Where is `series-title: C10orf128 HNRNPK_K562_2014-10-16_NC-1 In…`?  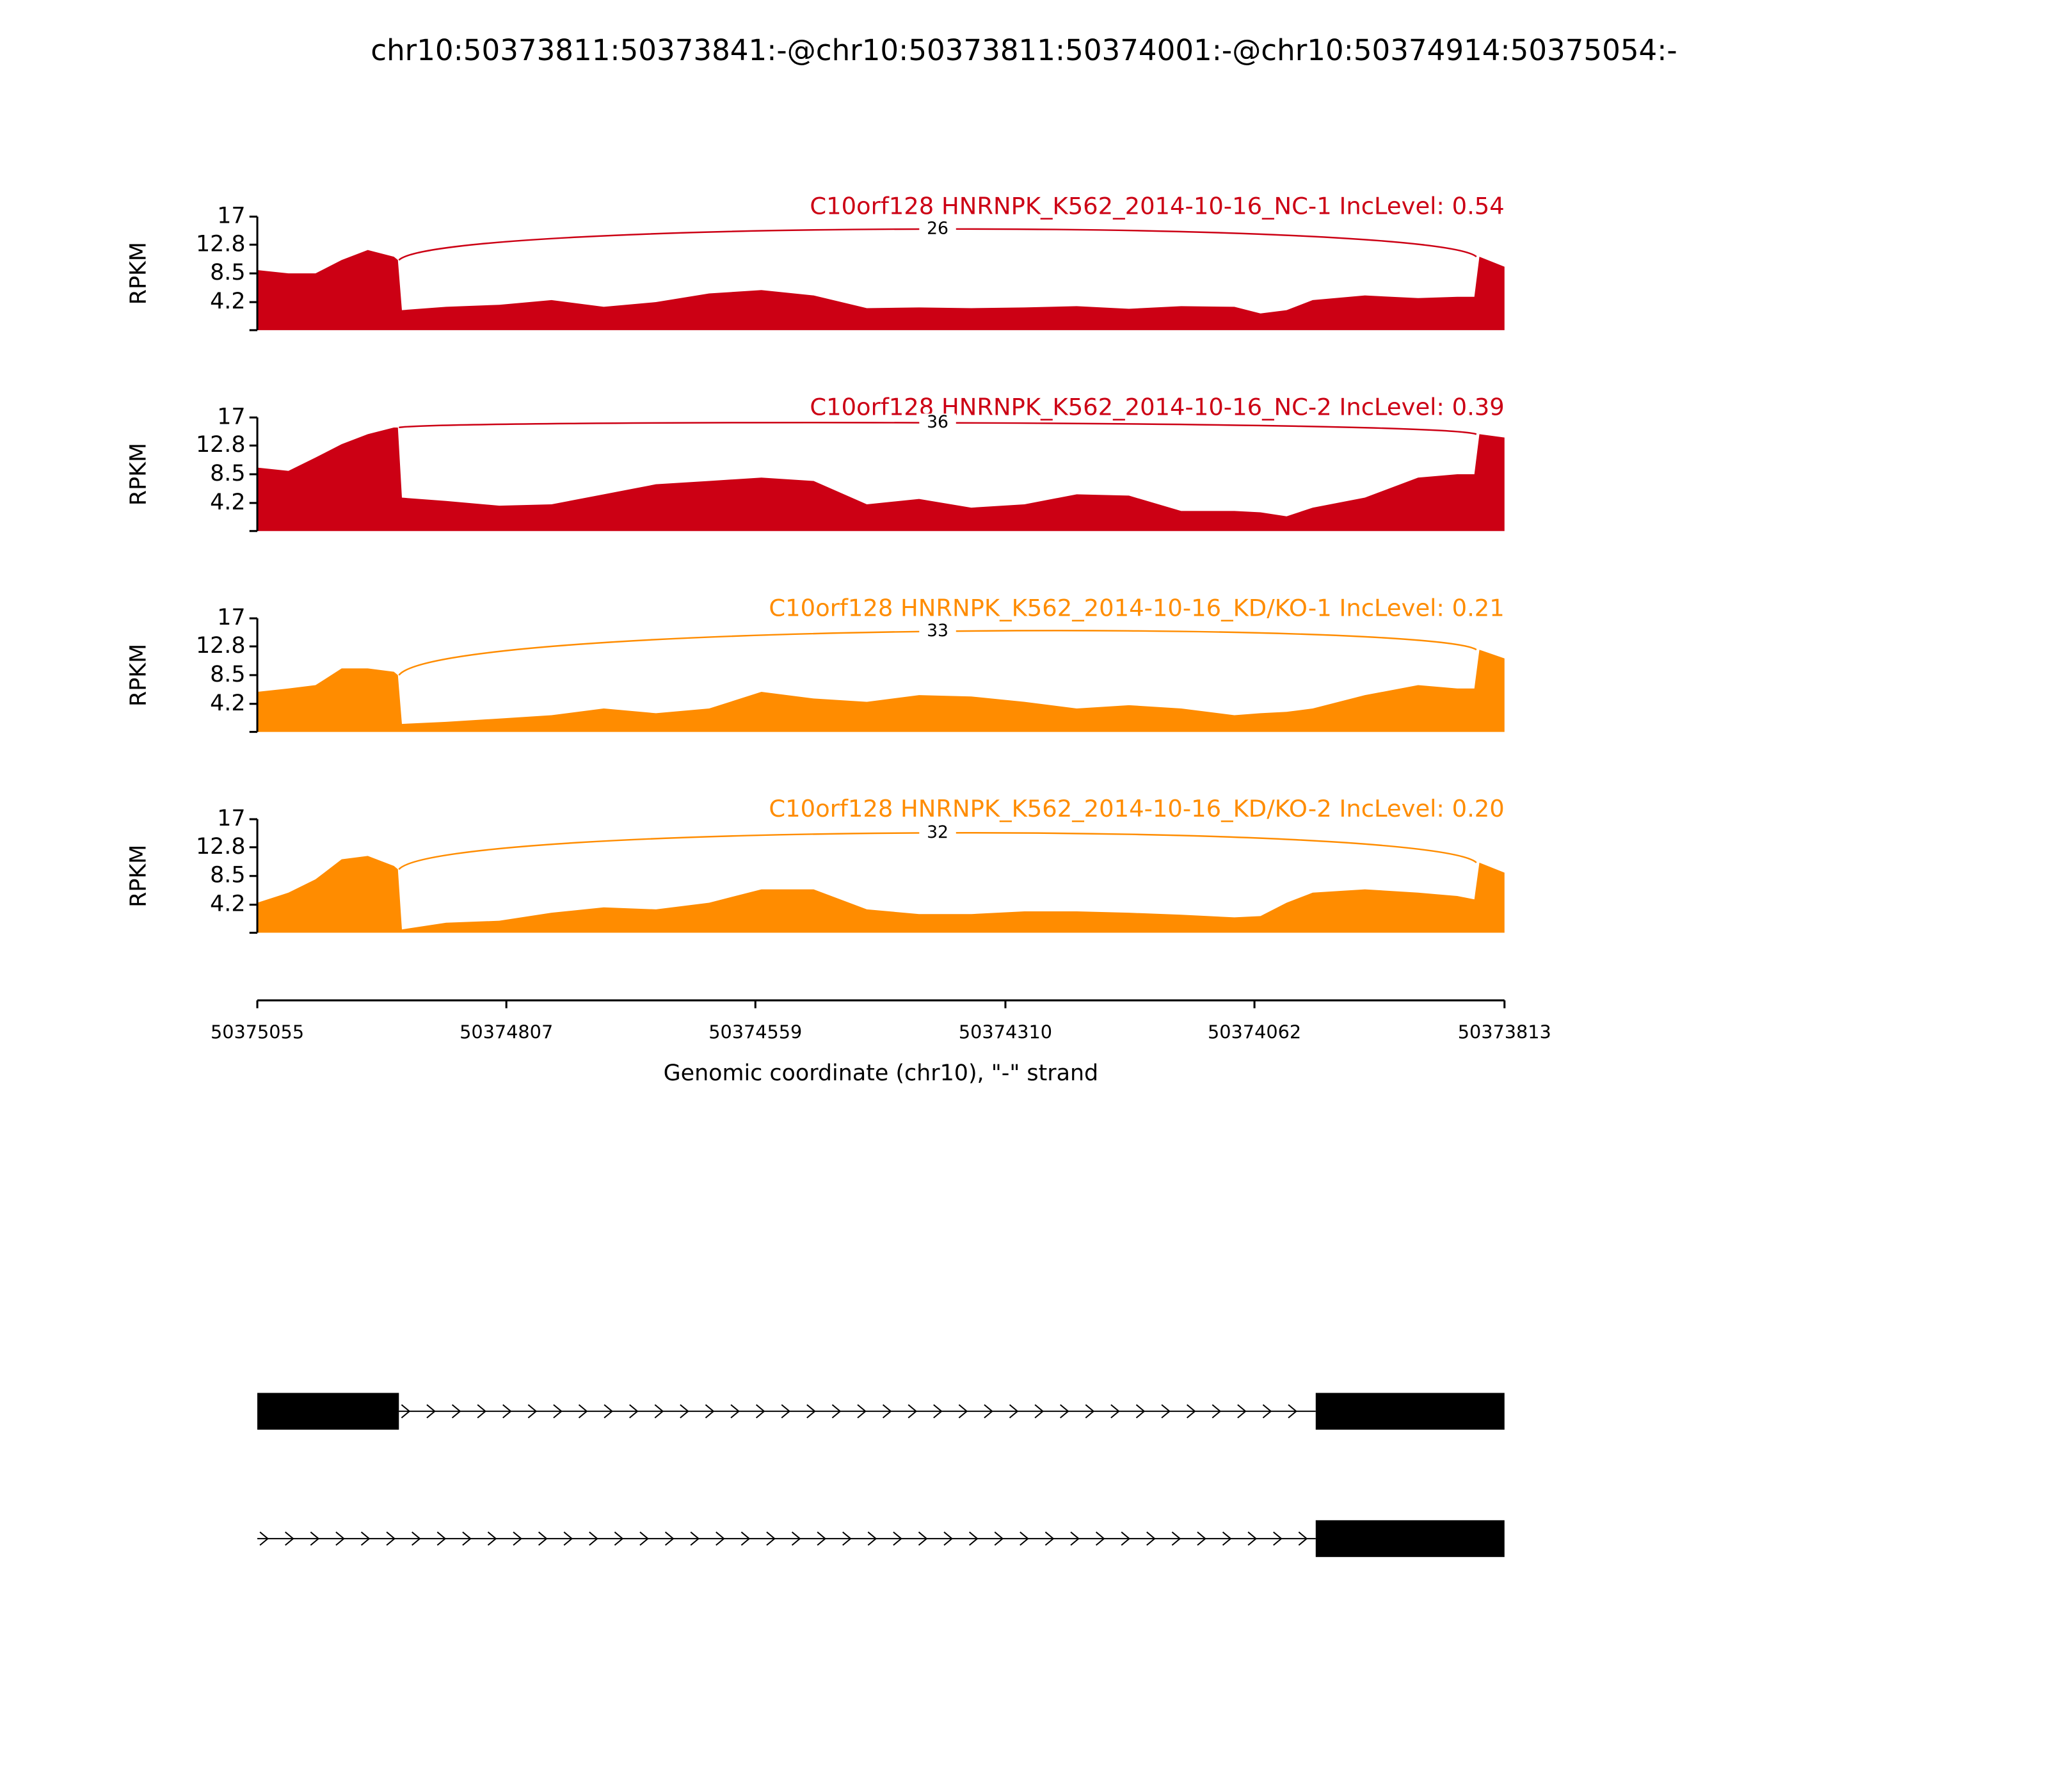 series-title: C10orf128 HNRNPK_K562_2014-10-16_NC-1 In… is located at coordinates (1157, 206).